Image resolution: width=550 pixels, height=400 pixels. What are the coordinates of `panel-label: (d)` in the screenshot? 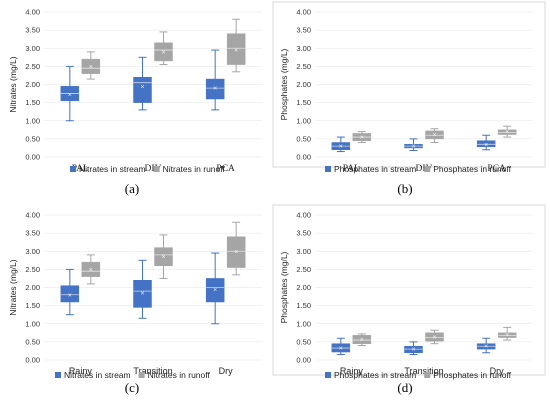 It's located at (404, 387).